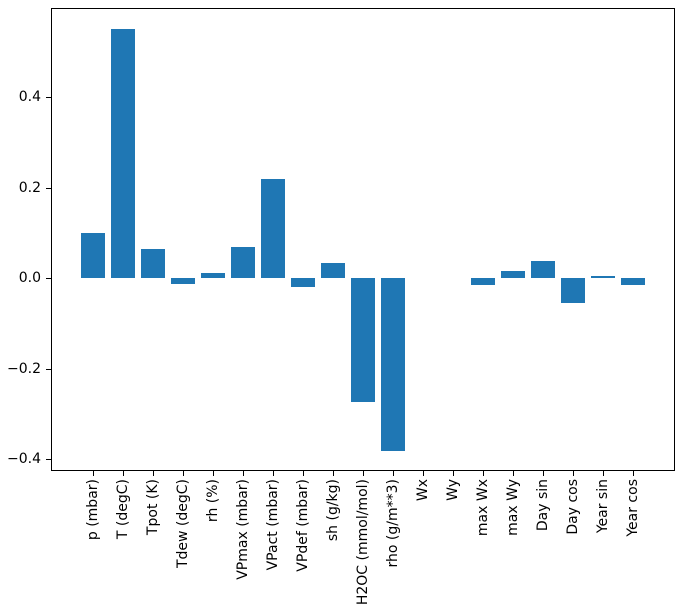 The height and width of the screenshot is (616, 683). What do you see at coordinates (153, 507) in the screenshot?
I see `x-tick-label: Tpot (K)` at bounding box center [153, 507].